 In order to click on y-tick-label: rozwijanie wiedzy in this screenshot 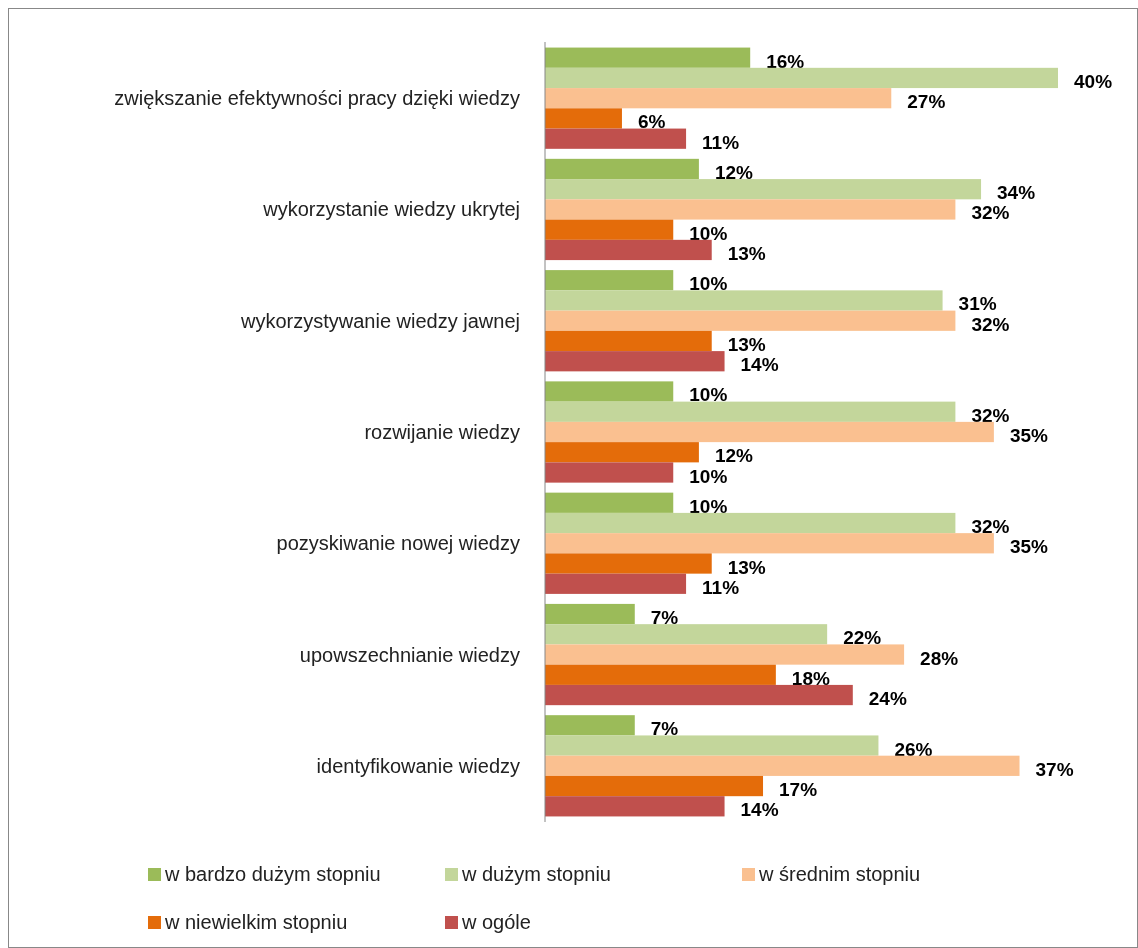, I will do `click(442, 432)`.